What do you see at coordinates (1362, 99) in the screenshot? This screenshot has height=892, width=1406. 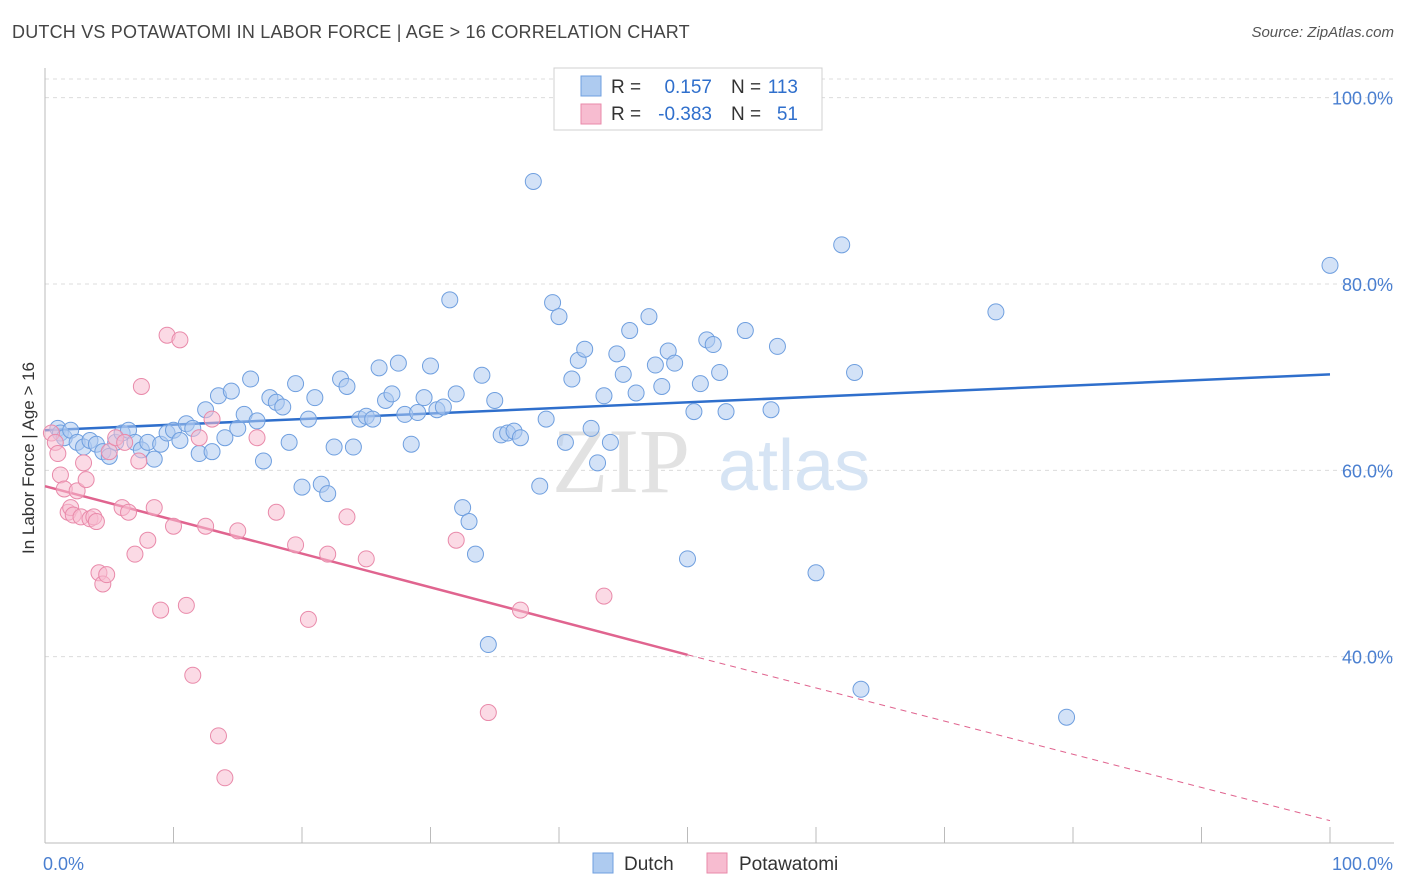 I see `y-tick-label: 100.0%` at bounding box center [1362, 99].